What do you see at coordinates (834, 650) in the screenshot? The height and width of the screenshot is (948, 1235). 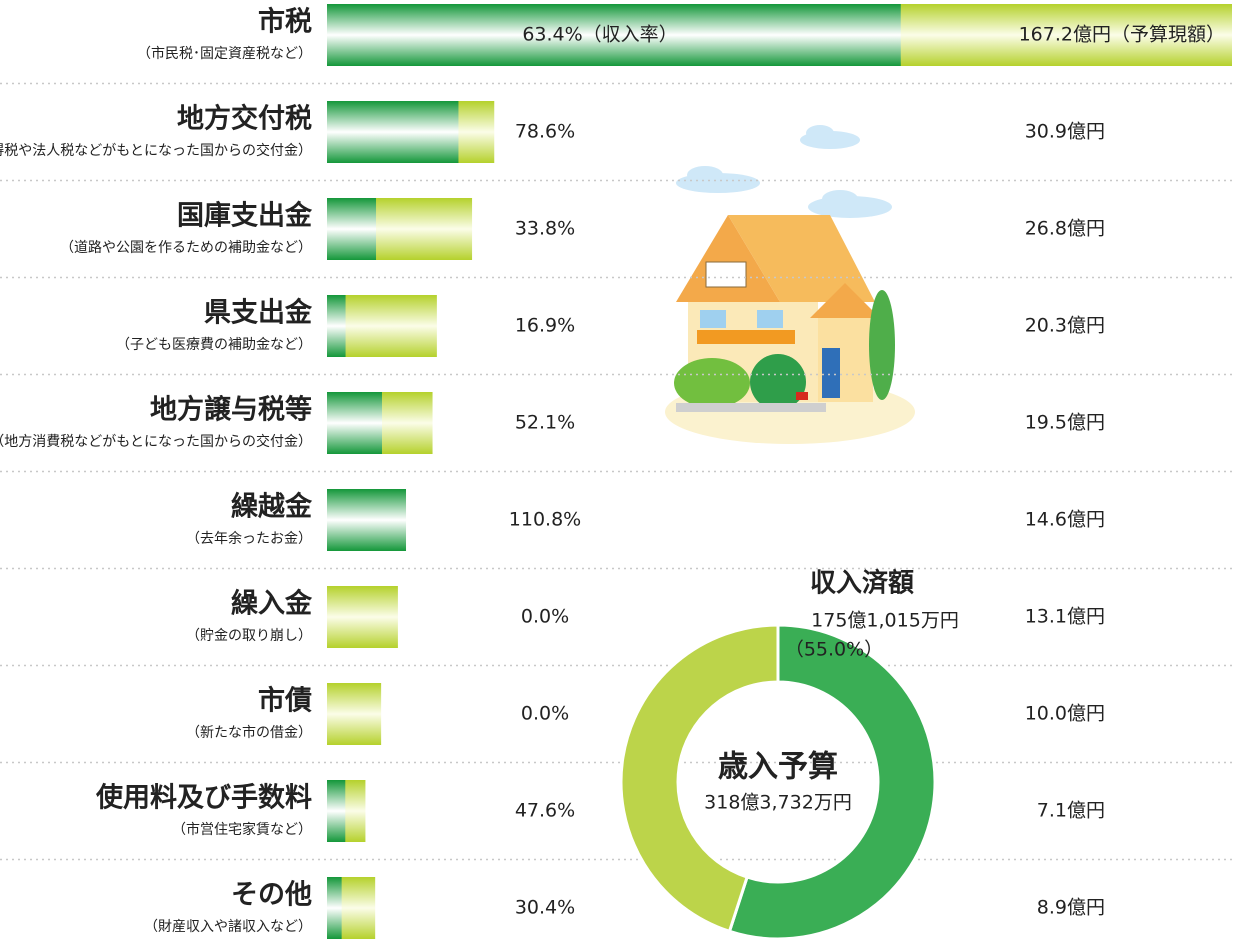 I see `slice-percent: （55.0%）` at bounding box center [834, 650].